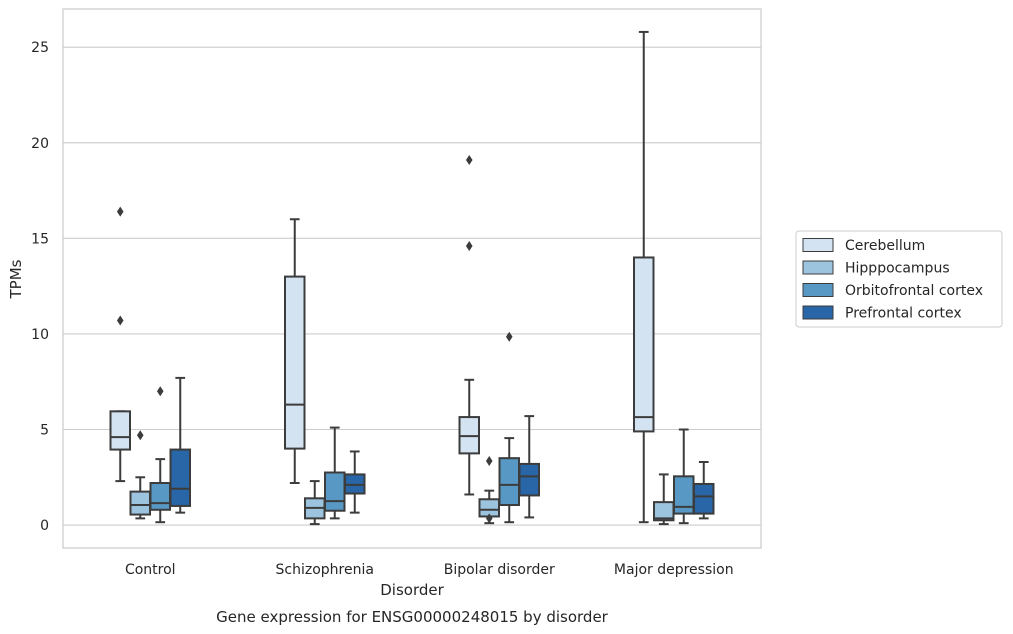  Describe the element at coordinates (674, 570) in the screenshot. I see `x-tick-label: Major depression` at that location.